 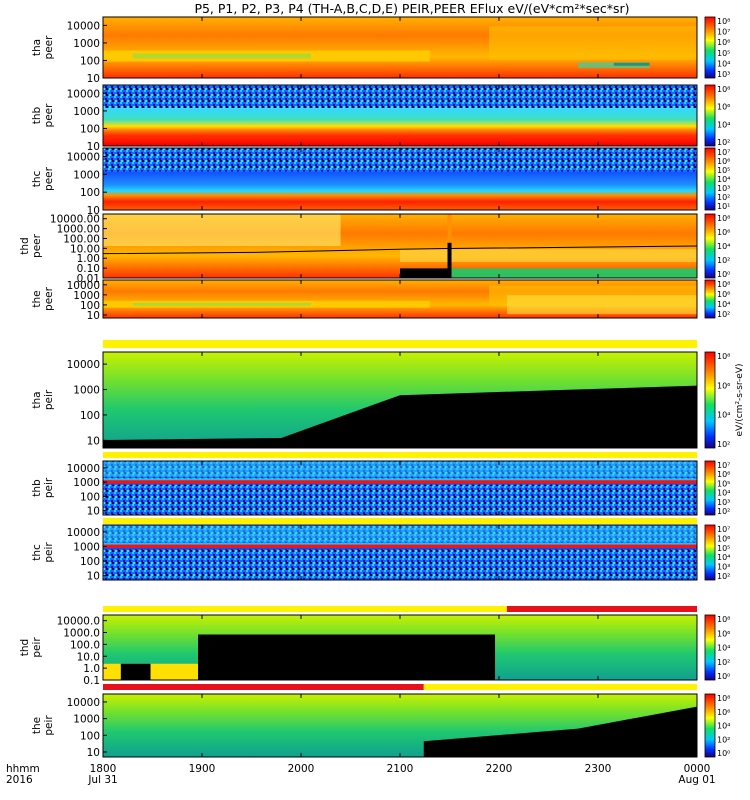 I want to click on y-tick-label: 100.0, so click(x=85, y=645).